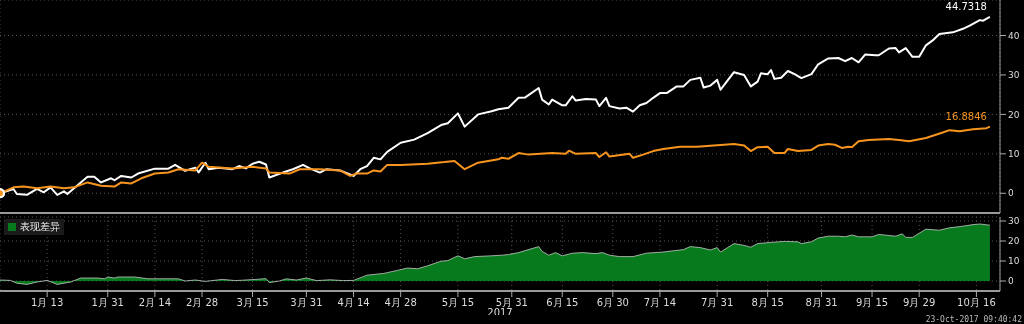 The height and width of the screenshot is (324, 1024). I want to click on x-tick-label: 5月 15, so click(458, 303).